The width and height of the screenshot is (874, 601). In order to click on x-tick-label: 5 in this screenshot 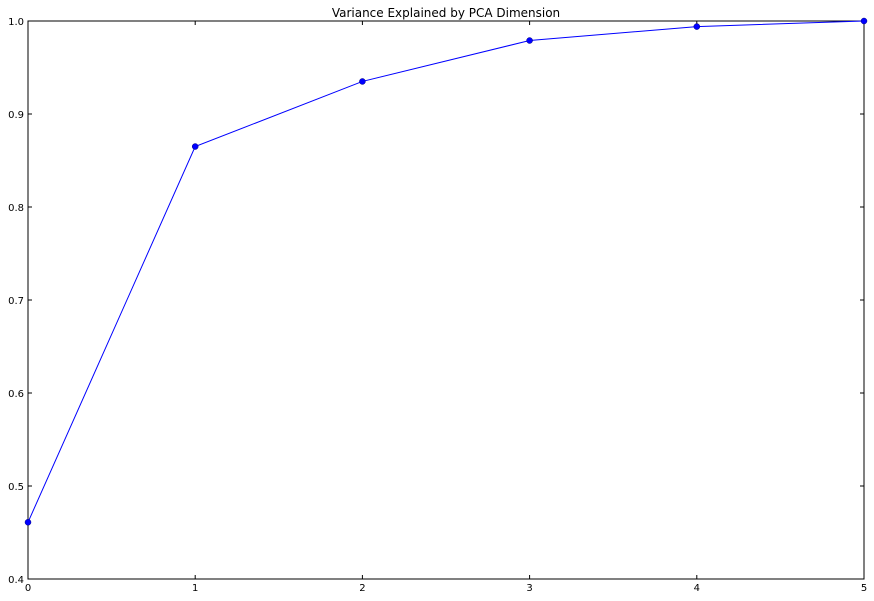, I will do `click(864, 588)`.